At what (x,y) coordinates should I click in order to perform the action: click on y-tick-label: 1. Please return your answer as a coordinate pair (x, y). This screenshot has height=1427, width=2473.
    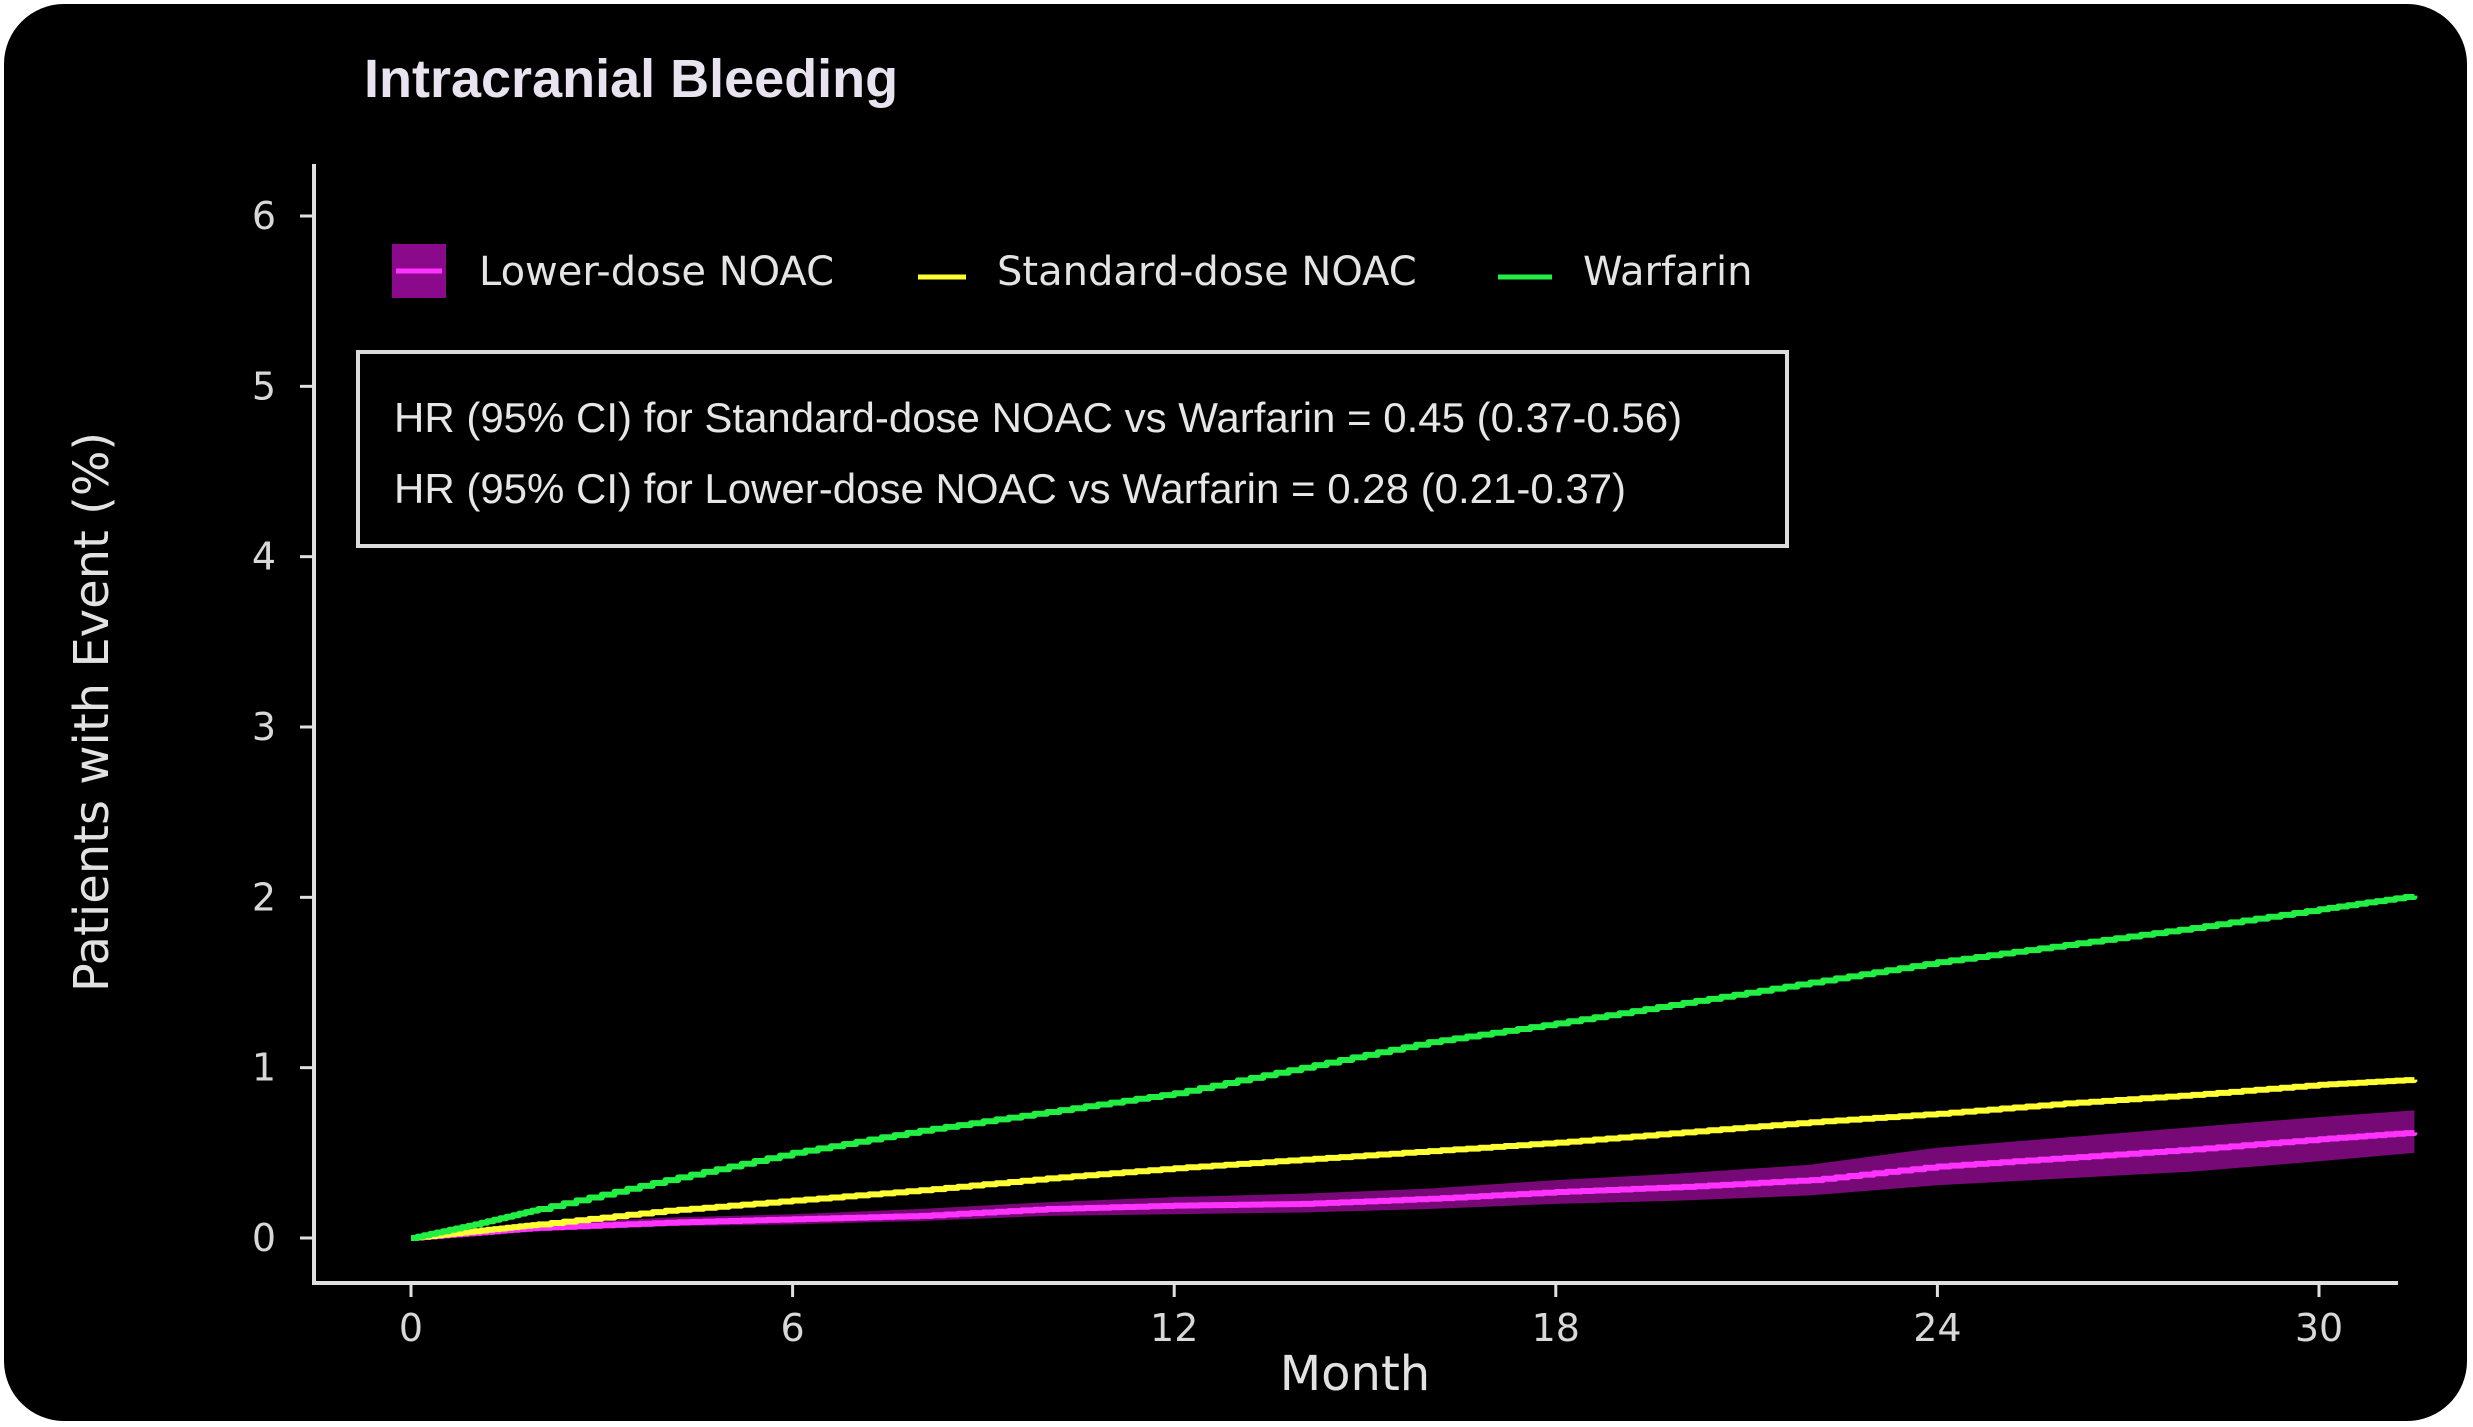
    Looking at the image, I should click on (264, 1068).